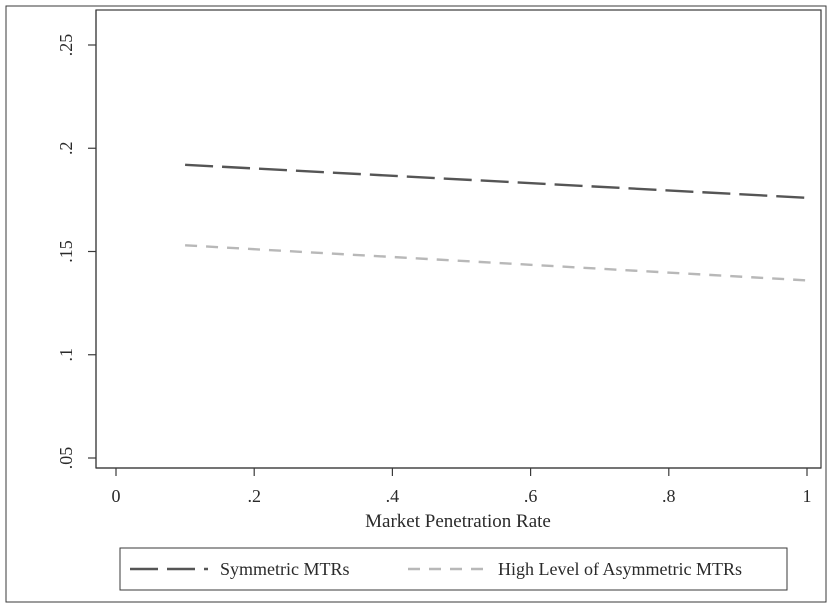  Describe the element at coordinates (531, 496) in the screenshot. I see `x-tick-label: .6` at that location.